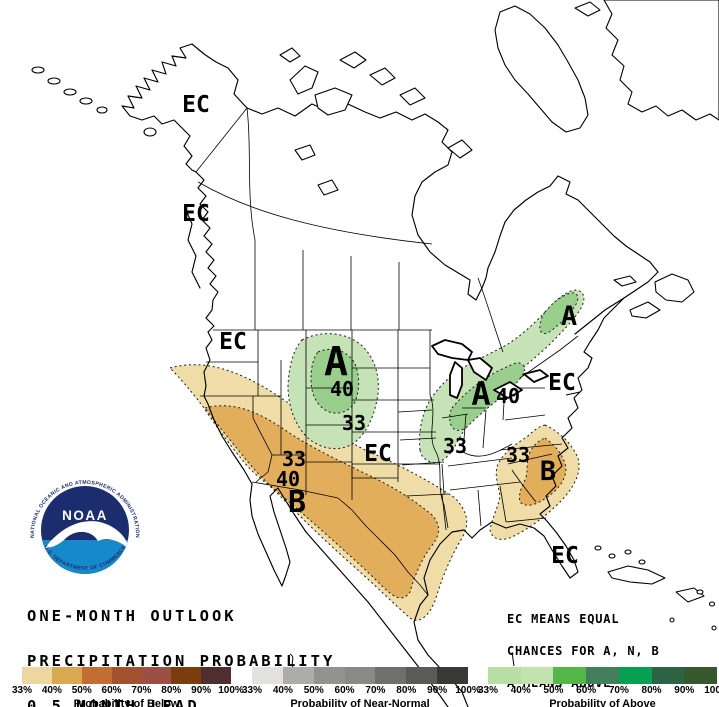 The image size is (719, 707). What do you see at coordinates (360, 702) in the screenshot?
I see `colorbar-near-normal-caption: Probability of Near-Normal` at bounding box center [360, 702].